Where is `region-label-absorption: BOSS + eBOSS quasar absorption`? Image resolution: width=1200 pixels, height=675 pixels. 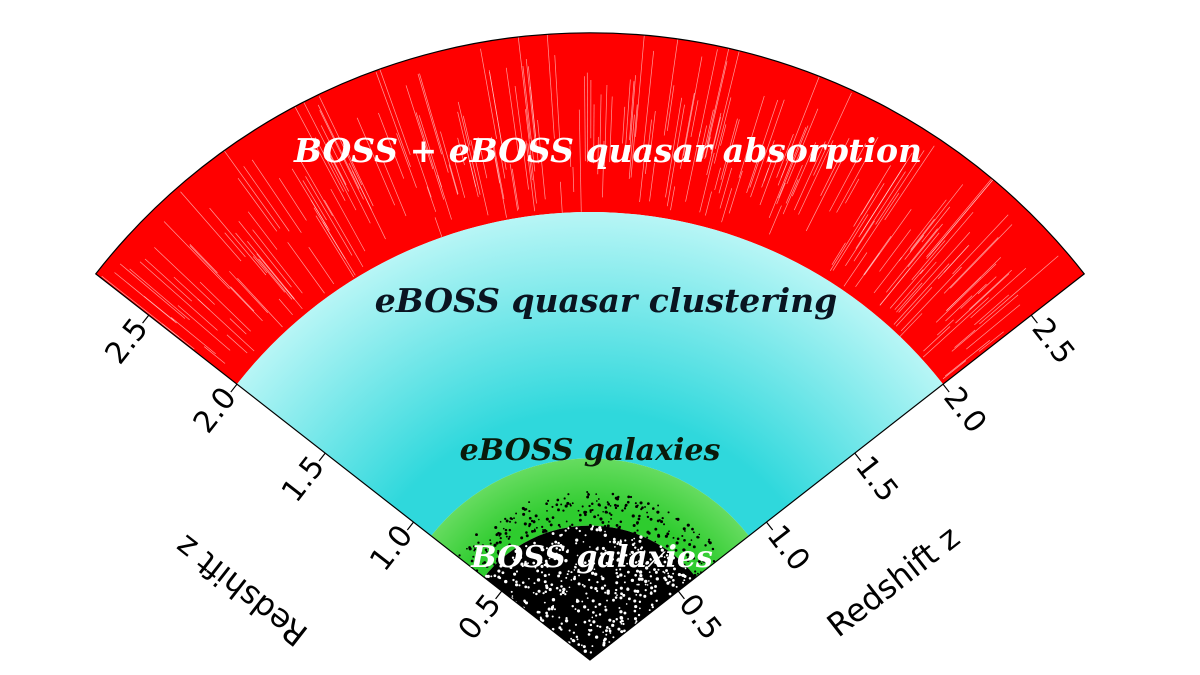 region-label-absorption: BOSS + eBOSS quasar absorption is located at coordinates (607, 150).